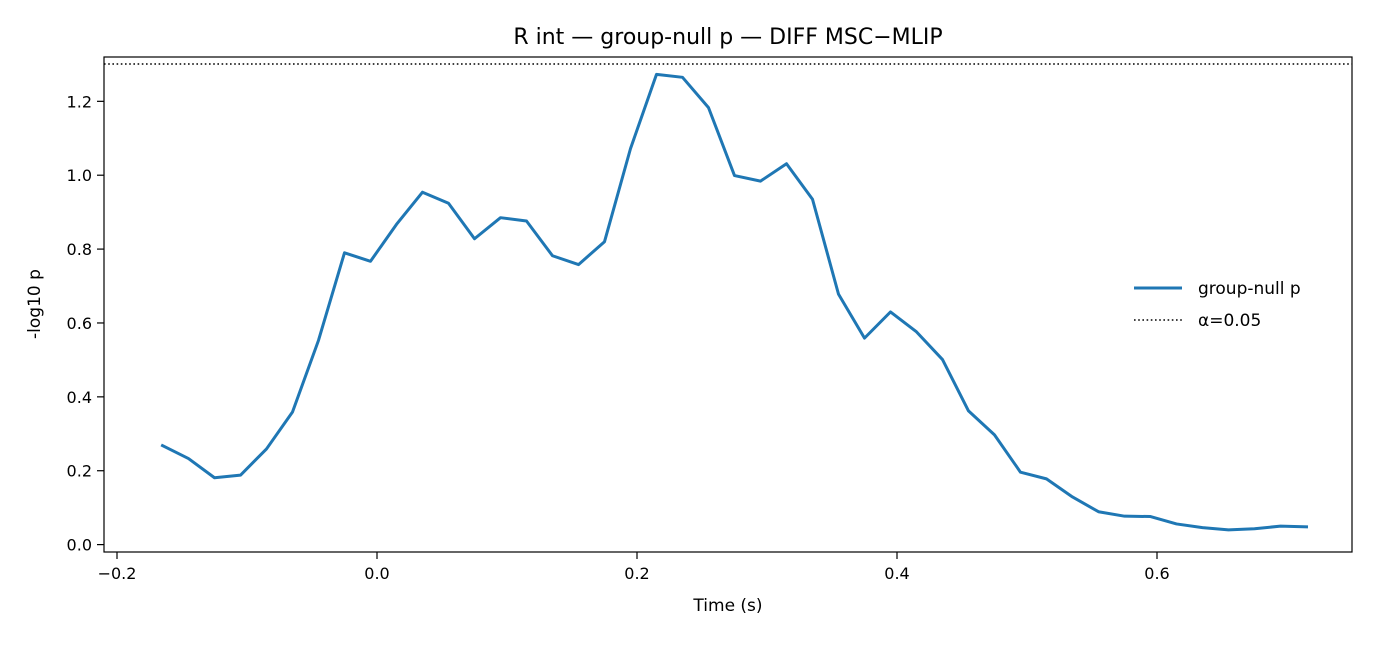 Image resolution: width=1376 pixels, height=645 pixels. I want to click on chart-title: R int — group-null p — DIFF MSC−MLIP, so click(727, 37).